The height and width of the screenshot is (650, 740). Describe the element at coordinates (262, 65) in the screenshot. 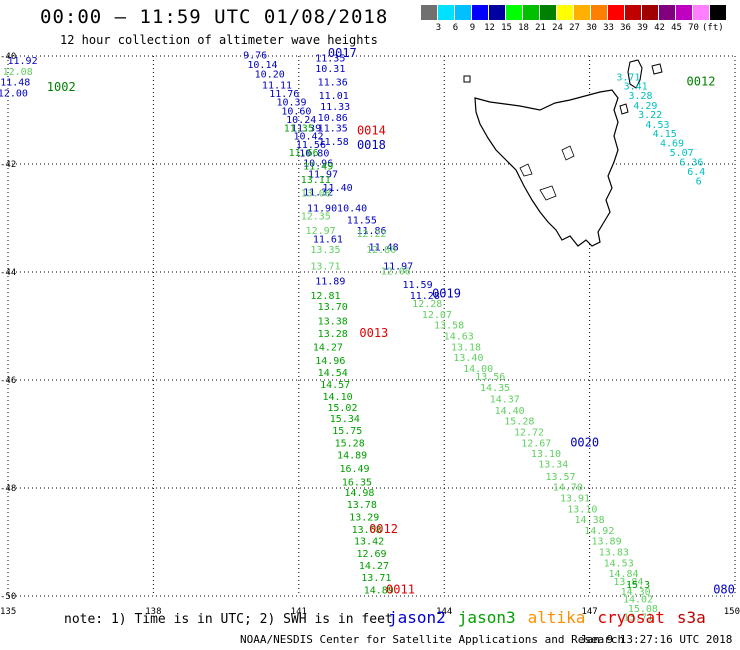

I see `wave-height-label: 10.14` at that location.